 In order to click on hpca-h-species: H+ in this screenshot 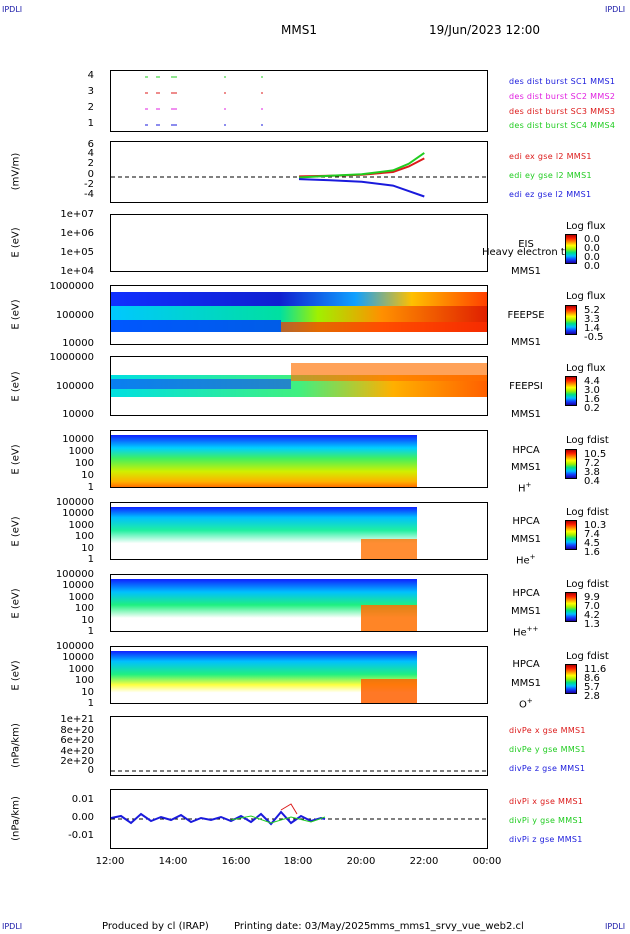, I will do `click(524, 487)`.